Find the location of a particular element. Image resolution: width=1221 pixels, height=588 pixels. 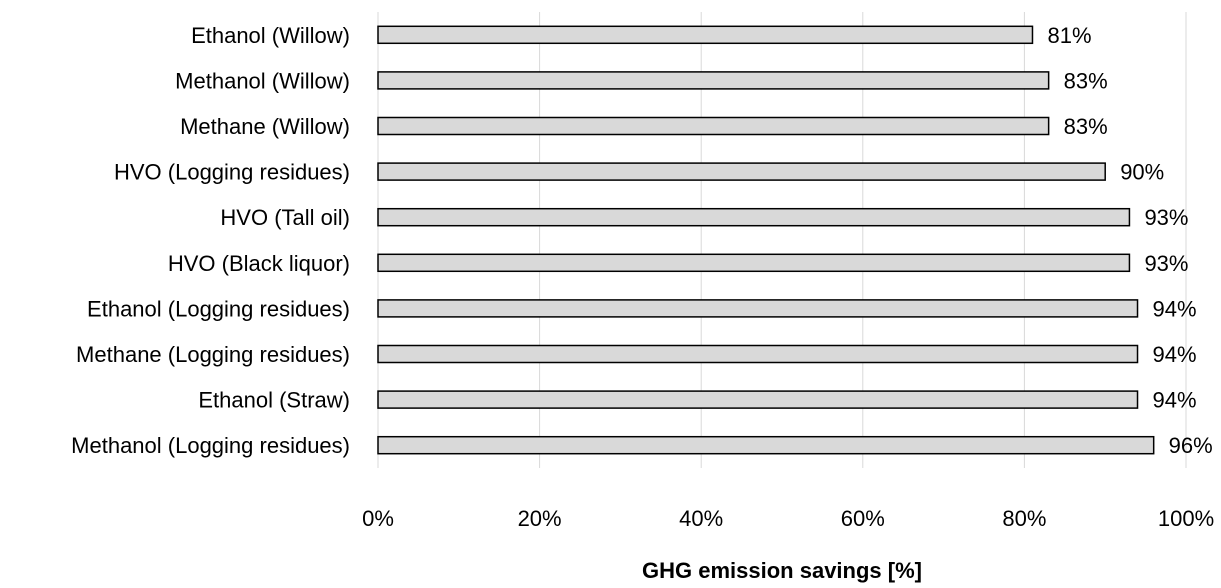

category-label: Ethanol (Straw) is located at coordinates (274, 400).